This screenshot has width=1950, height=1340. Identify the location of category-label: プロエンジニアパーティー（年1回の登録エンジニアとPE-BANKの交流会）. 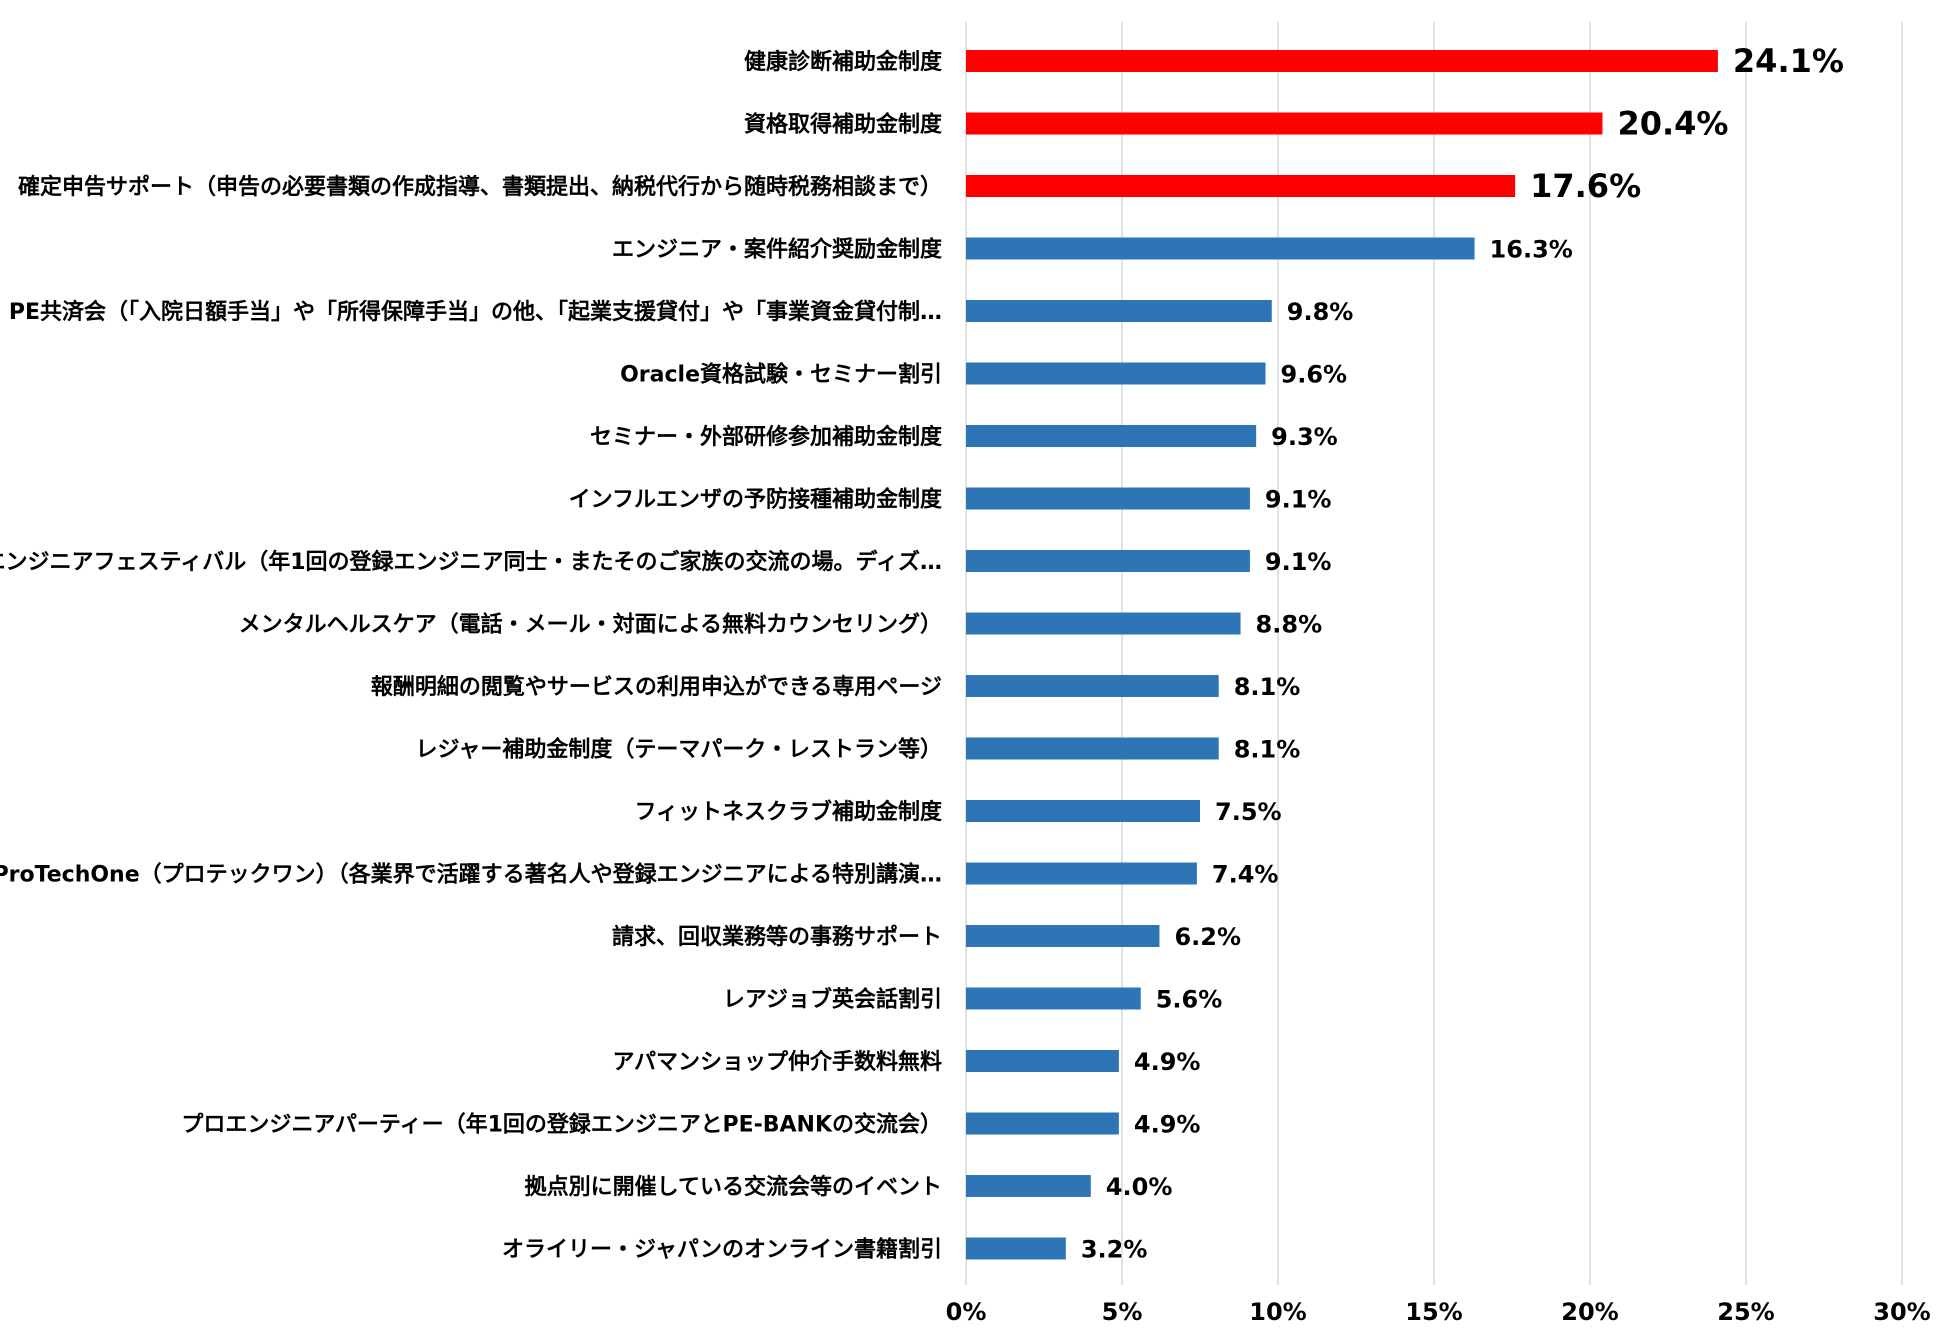
(561, 1125).